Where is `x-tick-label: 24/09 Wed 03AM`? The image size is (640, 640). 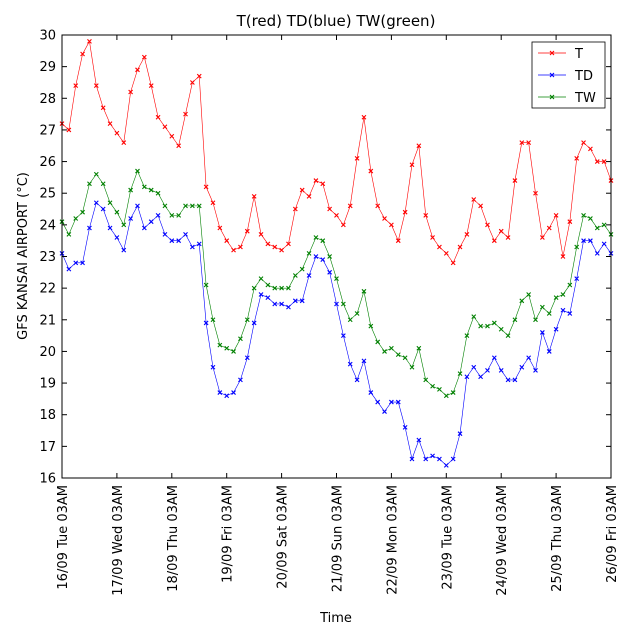
x-tick-label: 24/09 Wed 03AM is located at coordinates (502, 540).